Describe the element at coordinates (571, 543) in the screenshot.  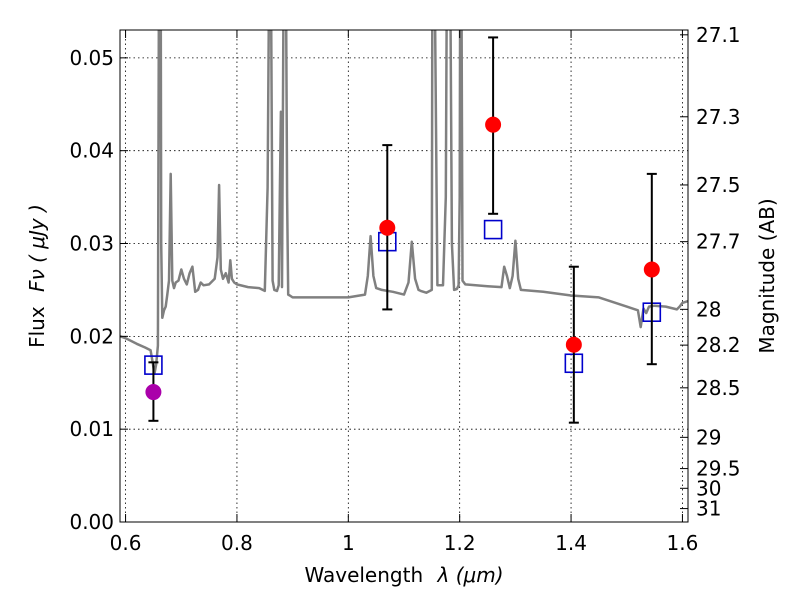
I see `x-tick-label: 1.4` at that location.